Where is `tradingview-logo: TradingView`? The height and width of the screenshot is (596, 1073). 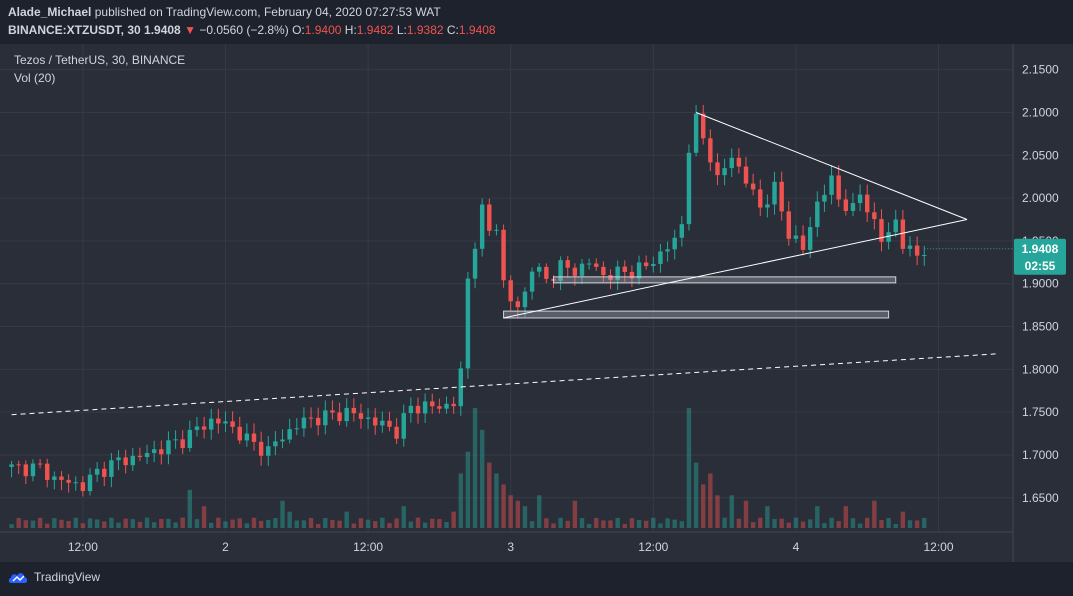 tradingview-logo: TradingView is located at coordinates (54, 577).